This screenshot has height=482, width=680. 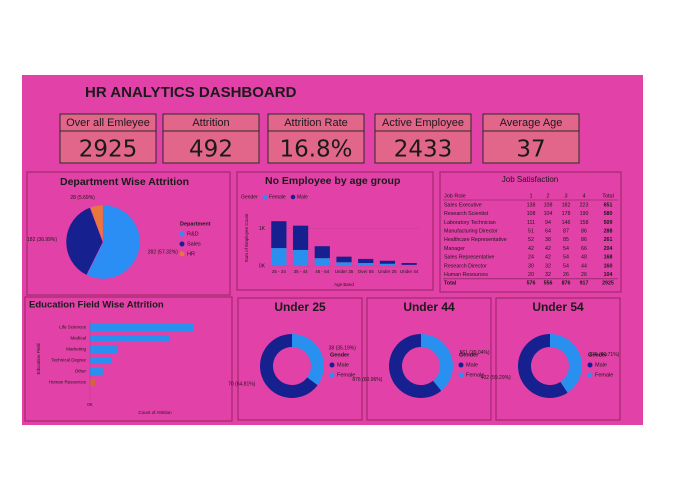 I want to click on dashboard-title: HR ANALYTICS DASHBOARD, so click(x=191, y=92).